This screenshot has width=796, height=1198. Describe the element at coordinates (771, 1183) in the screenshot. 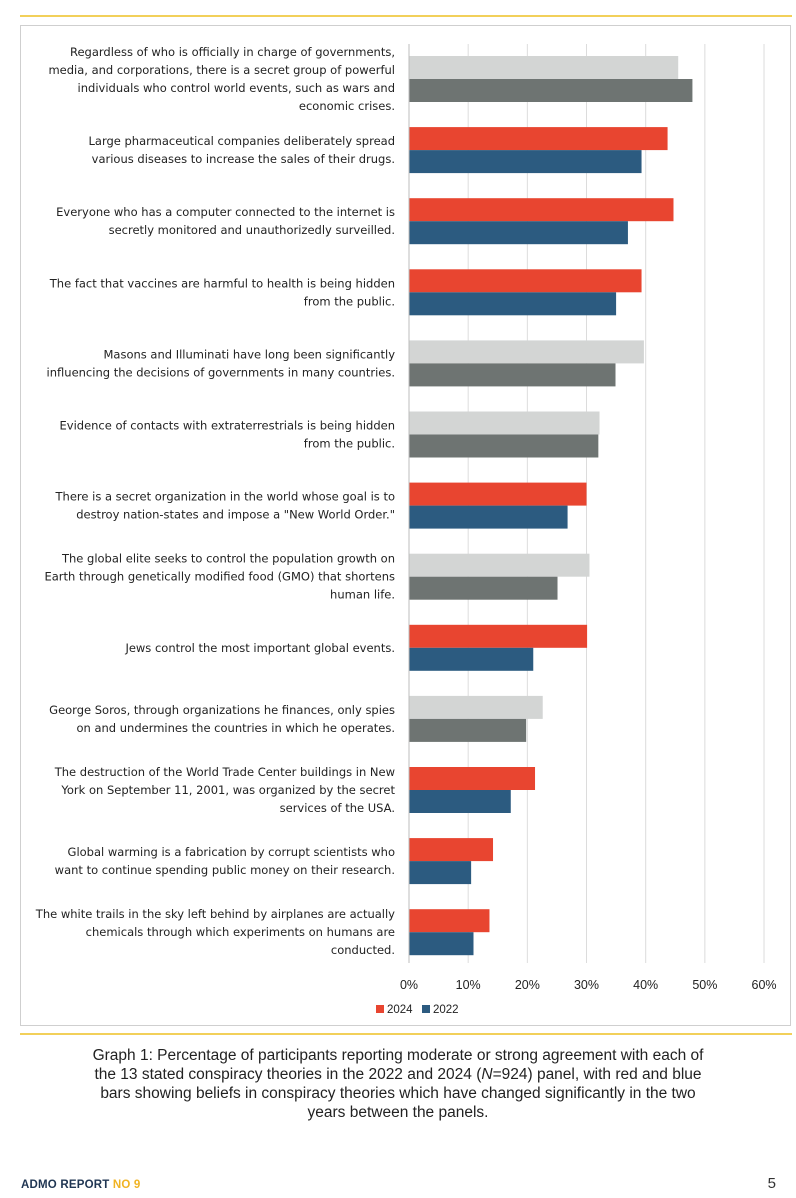

I see `page-number: 5` at that location.